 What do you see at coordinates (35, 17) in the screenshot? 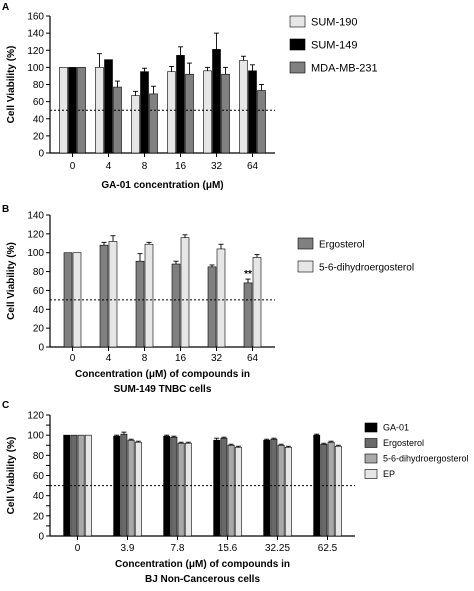
I see `y-tick-label: 160` at bounding box center [35, 17].